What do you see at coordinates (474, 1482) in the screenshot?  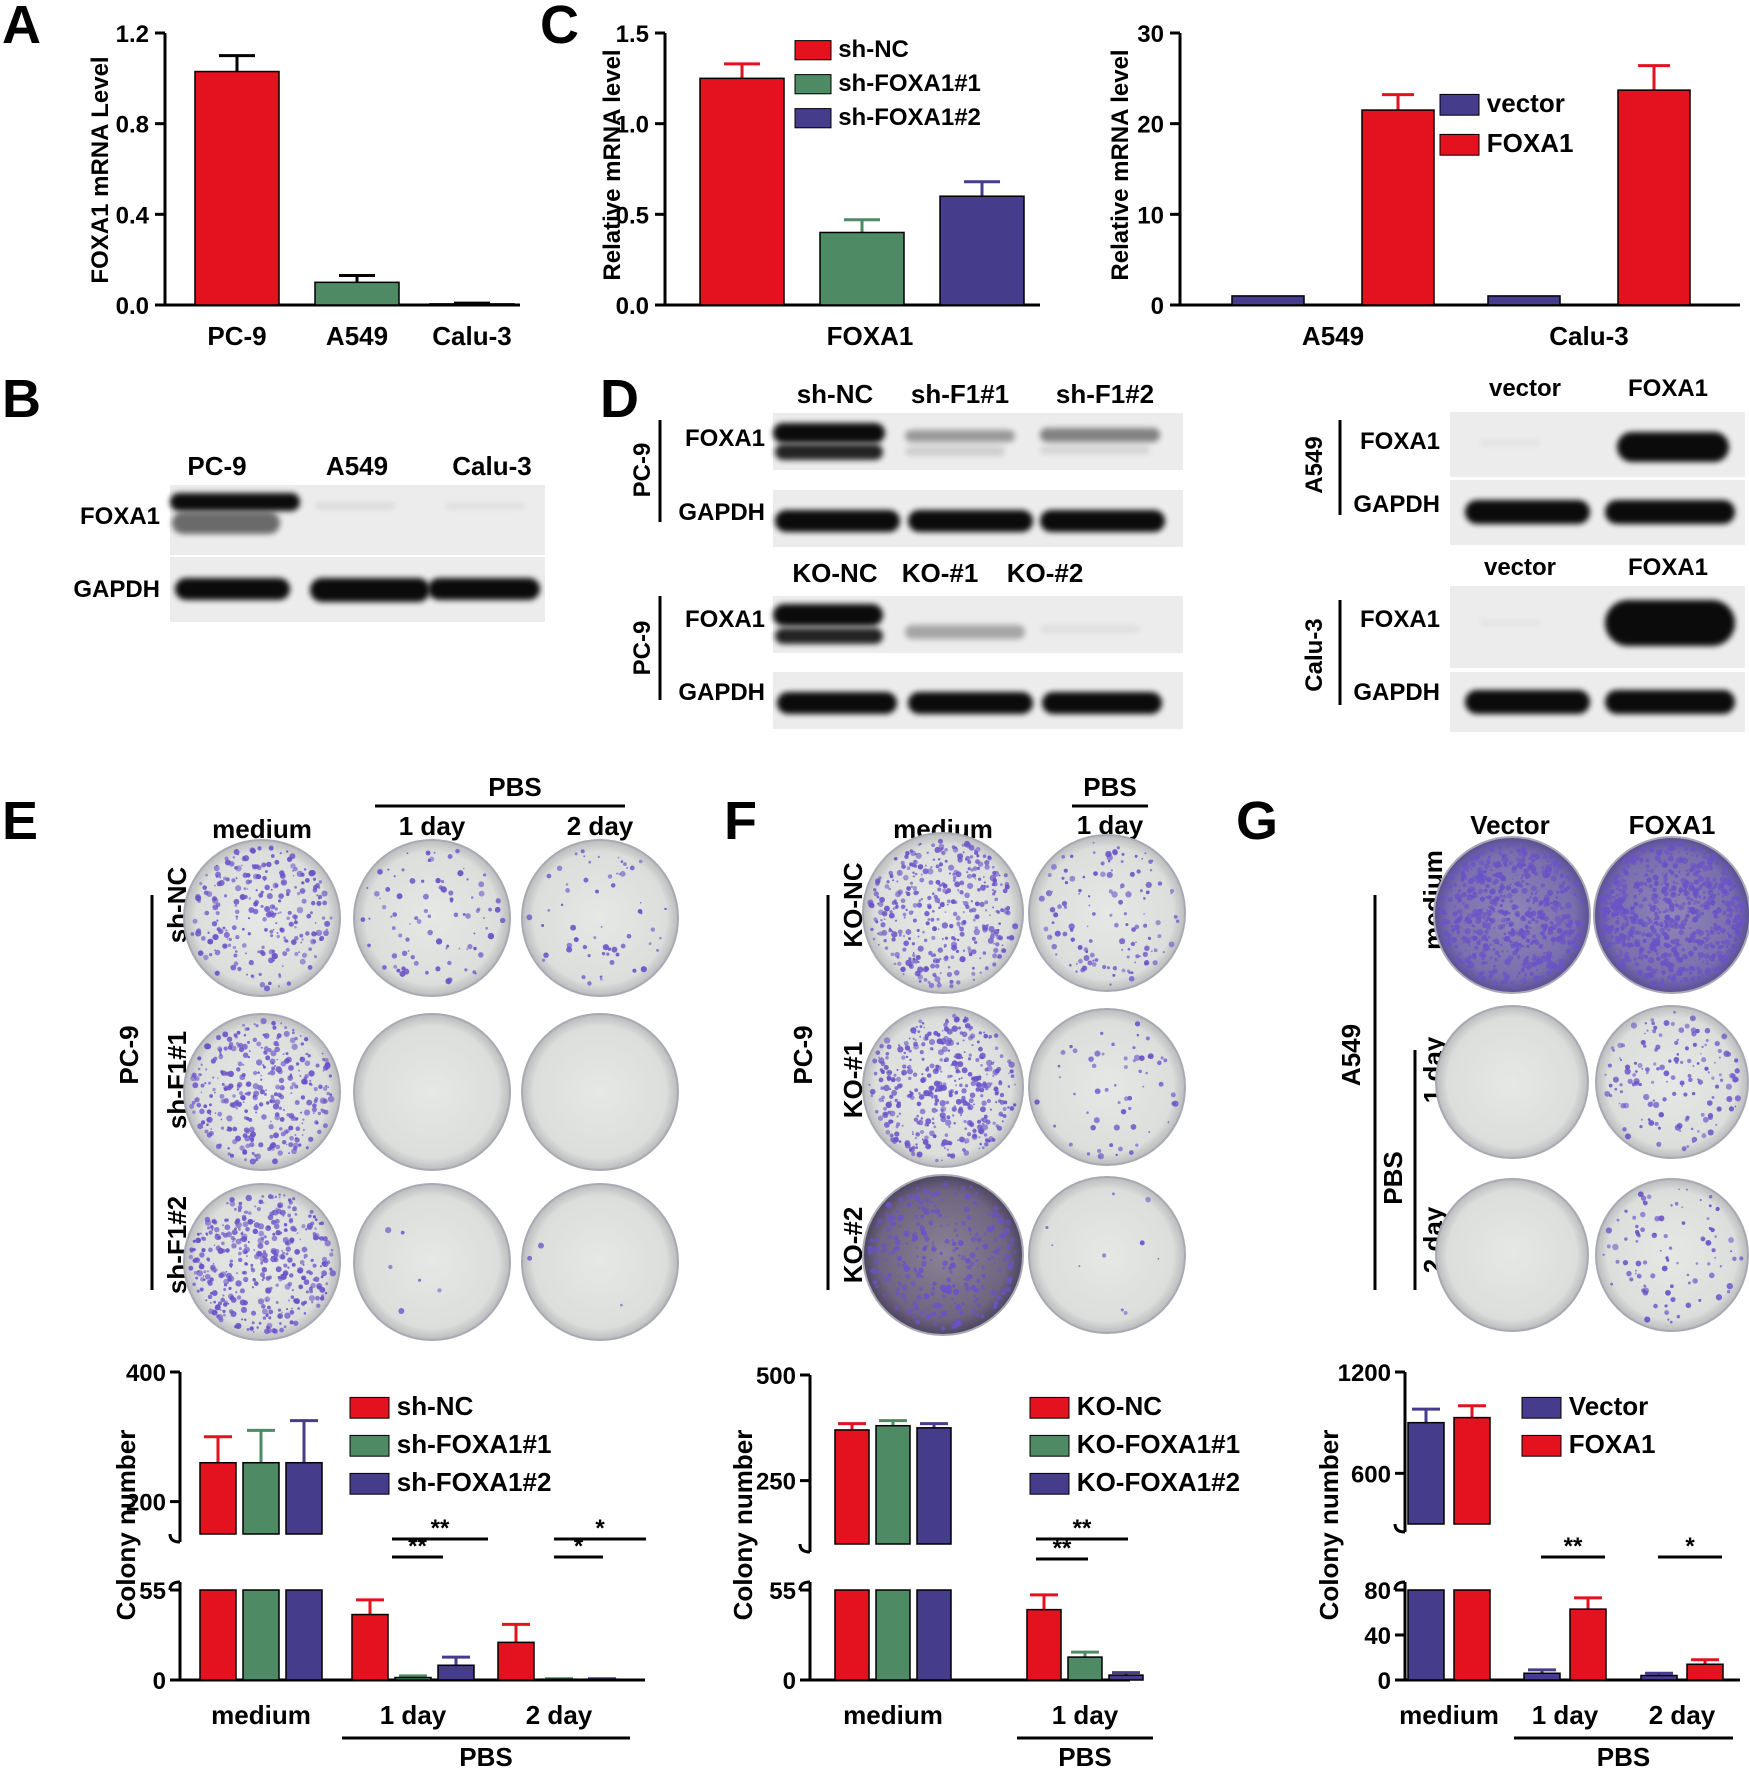 I see `legend-label: sh-FOXA1#2` at bounding box center [474, 1482].